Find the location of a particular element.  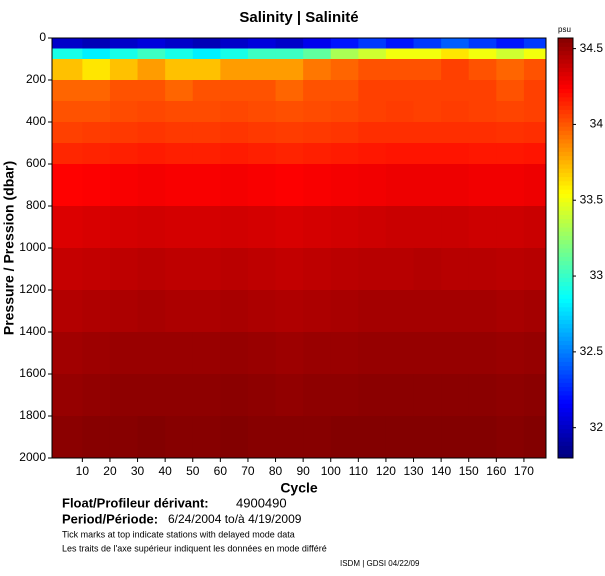

credit: ISDM | GDSI 04/22/09 is located at coordinates (380, 563).